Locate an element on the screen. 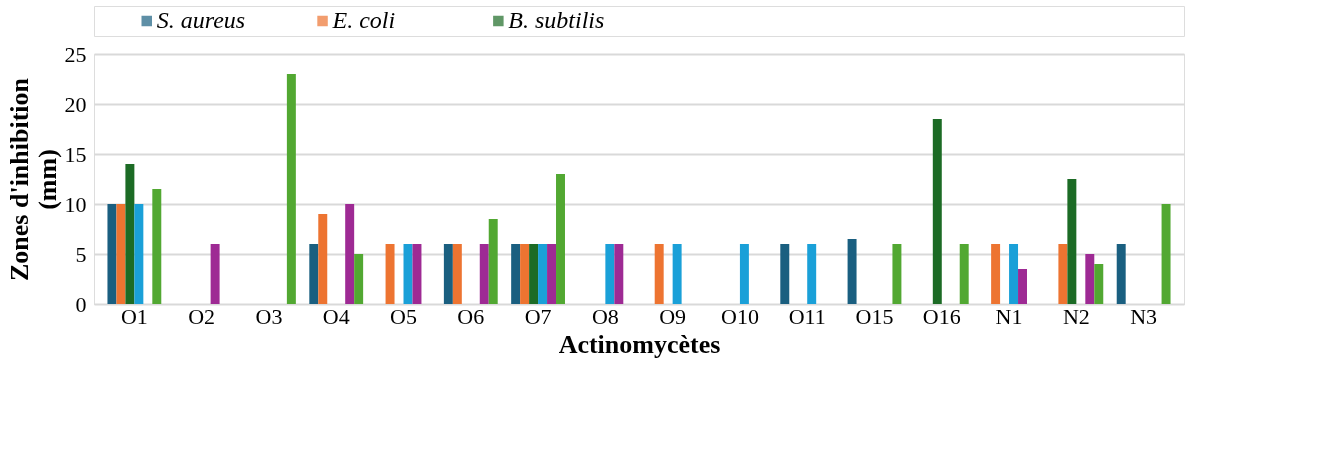 The height and width of the screenshot is (474, 1338). x-tick-label: O9 is located at coordinates (673, 316).